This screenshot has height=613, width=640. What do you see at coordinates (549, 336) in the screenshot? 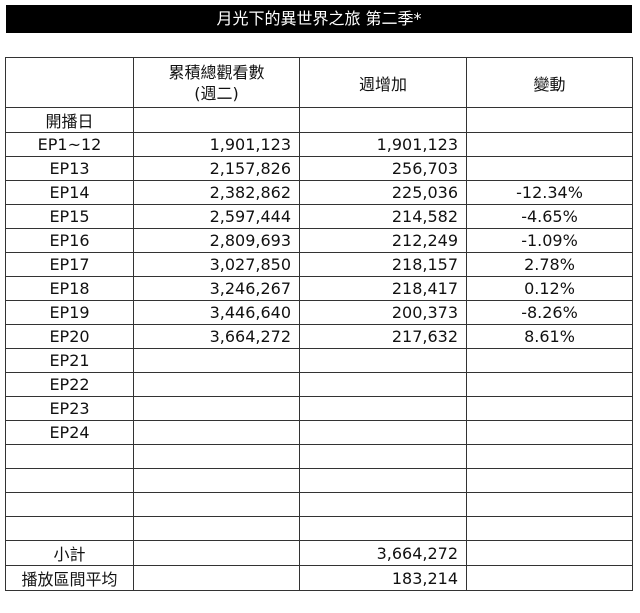
I see `change-percent-cell: 8.61%` at bounding box center [549, 336].